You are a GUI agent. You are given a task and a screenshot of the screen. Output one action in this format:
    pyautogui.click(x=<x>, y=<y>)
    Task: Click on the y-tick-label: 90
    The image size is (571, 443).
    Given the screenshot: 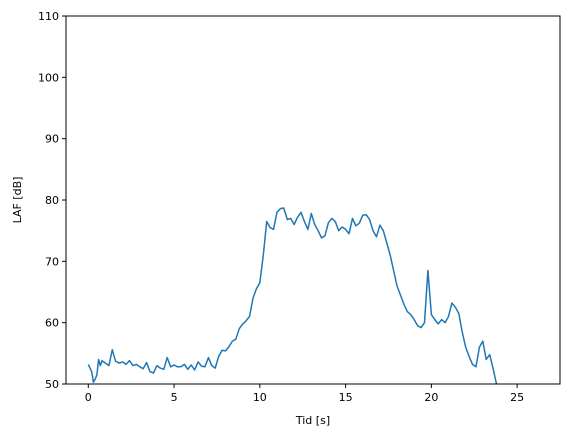 What is the action you would take?
    pyautogui.click(x=52, y=139)
    